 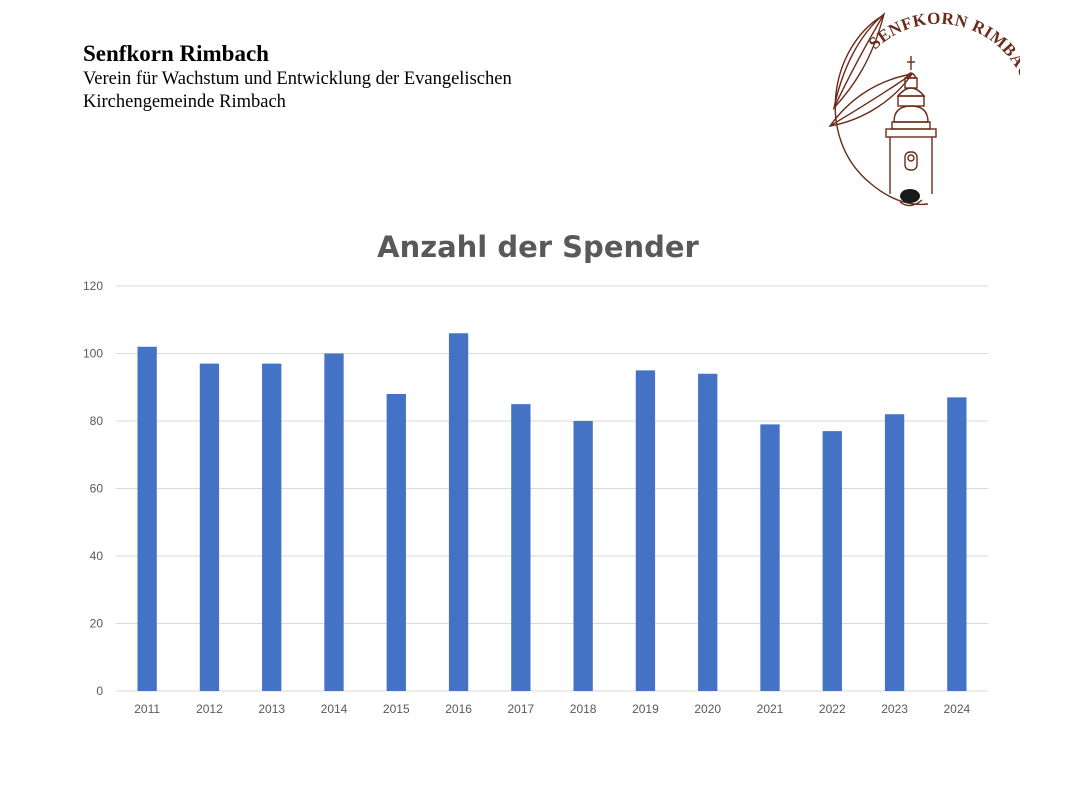 I want to click on logo-text-path: SENFKORN RIMBACH e.V., so click(x=942, y=68).